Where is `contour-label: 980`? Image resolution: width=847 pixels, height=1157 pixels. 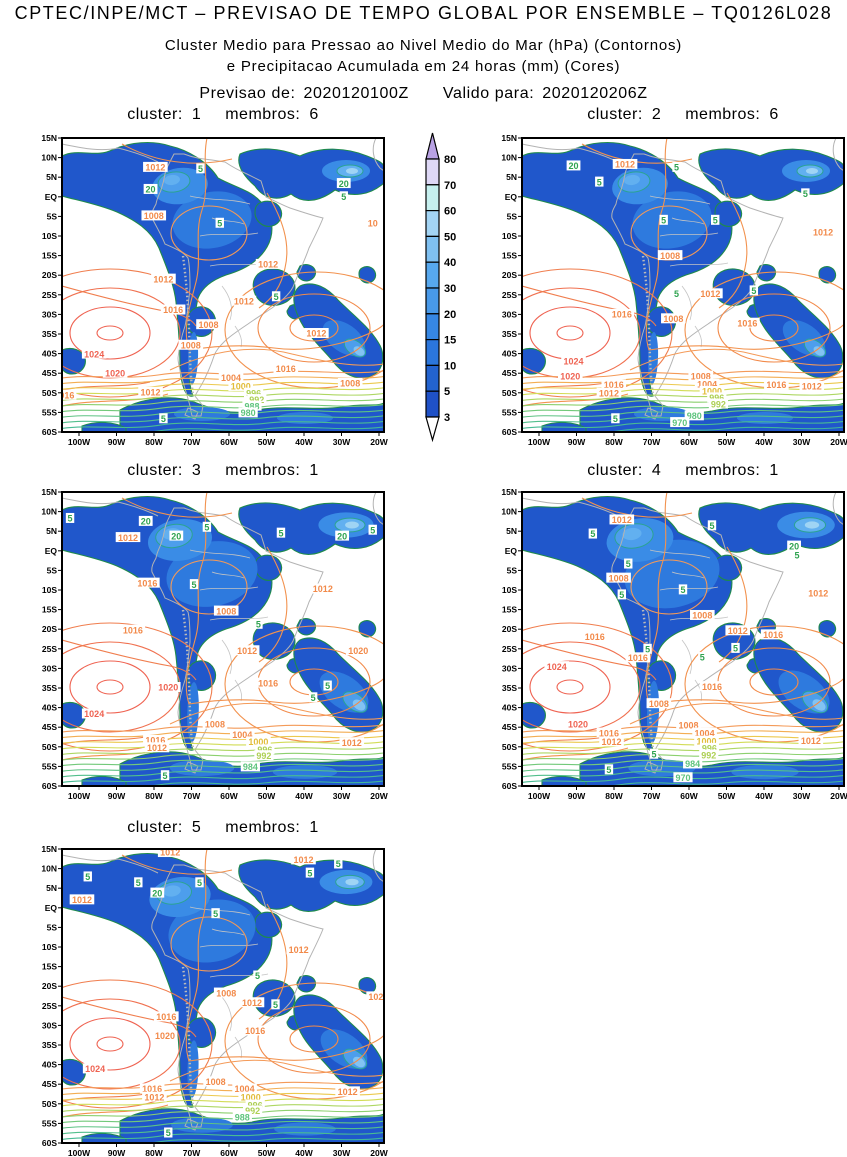
contour-label: 980 is located at coordinates (694, 416).